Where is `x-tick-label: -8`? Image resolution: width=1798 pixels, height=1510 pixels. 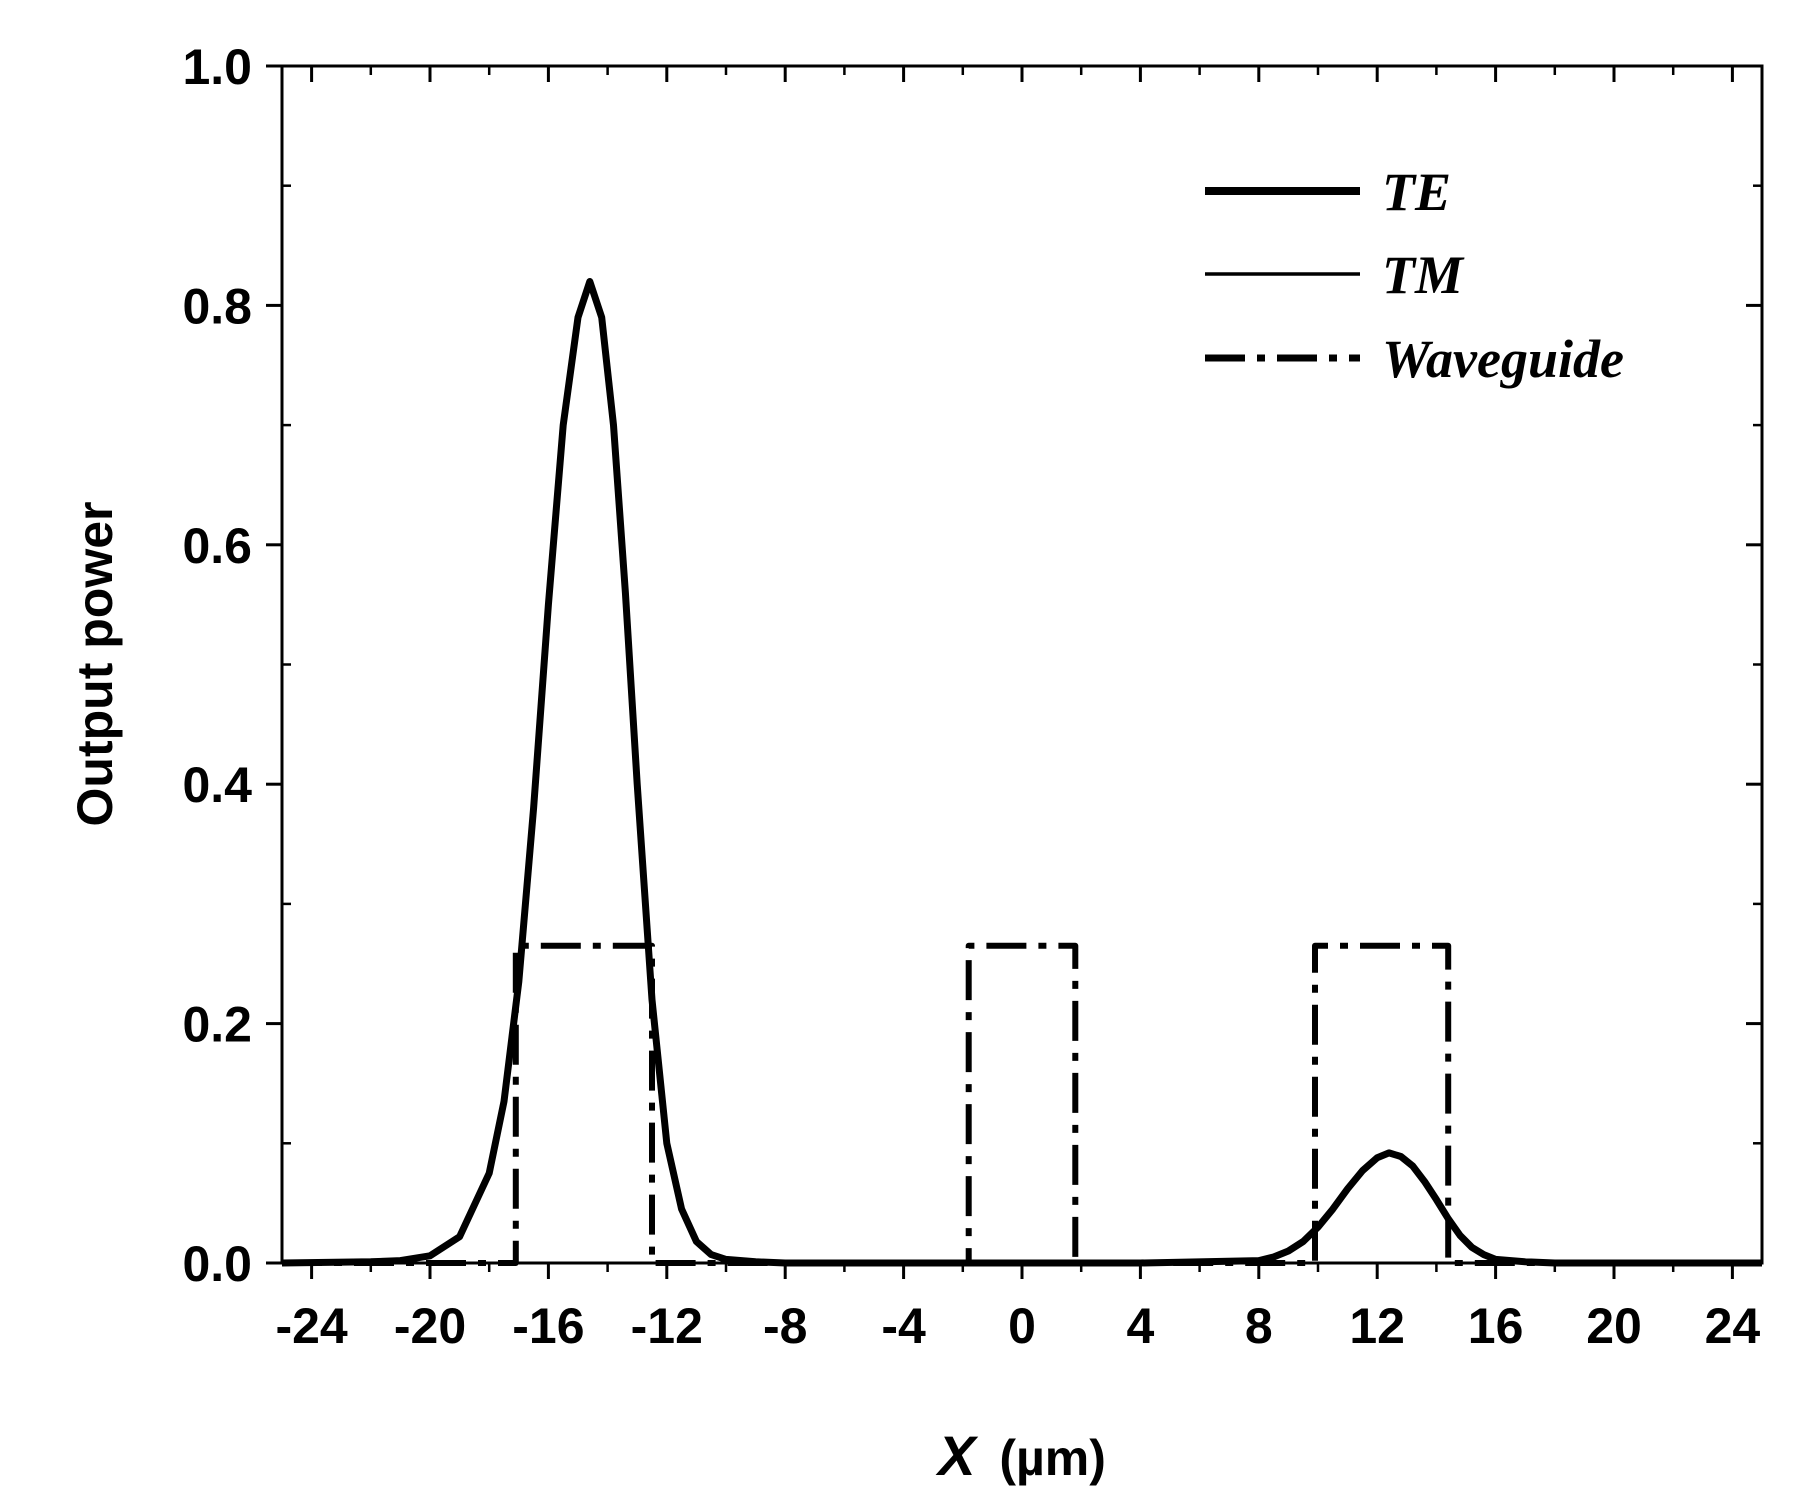 x-tick-label: -8 is located at coordinates (785, 1326).